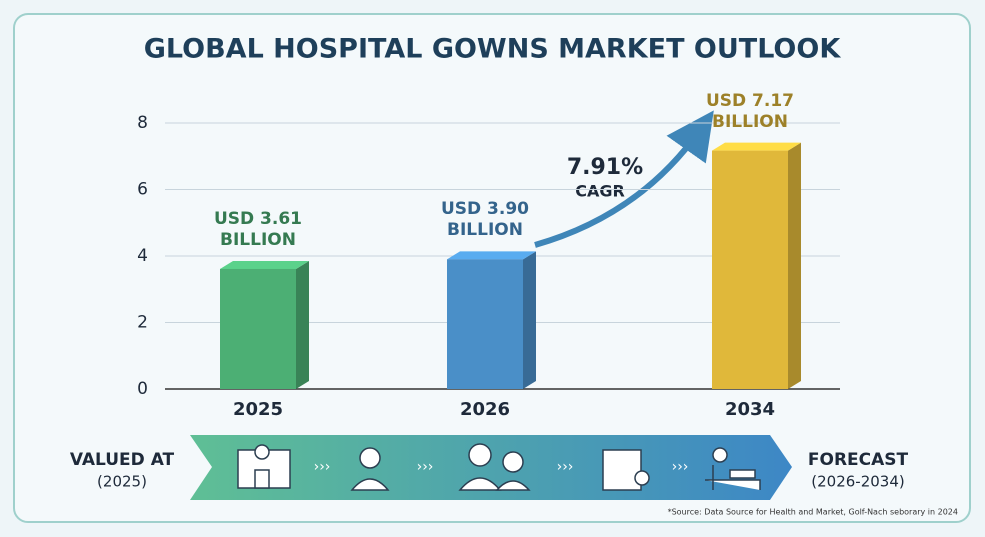 The width and height of the screenshot is (985, 537). What do you see at coordinates (142, 256) in the screenshot?
I see `y-tick-label: 4` at bounding box center [142, 256].